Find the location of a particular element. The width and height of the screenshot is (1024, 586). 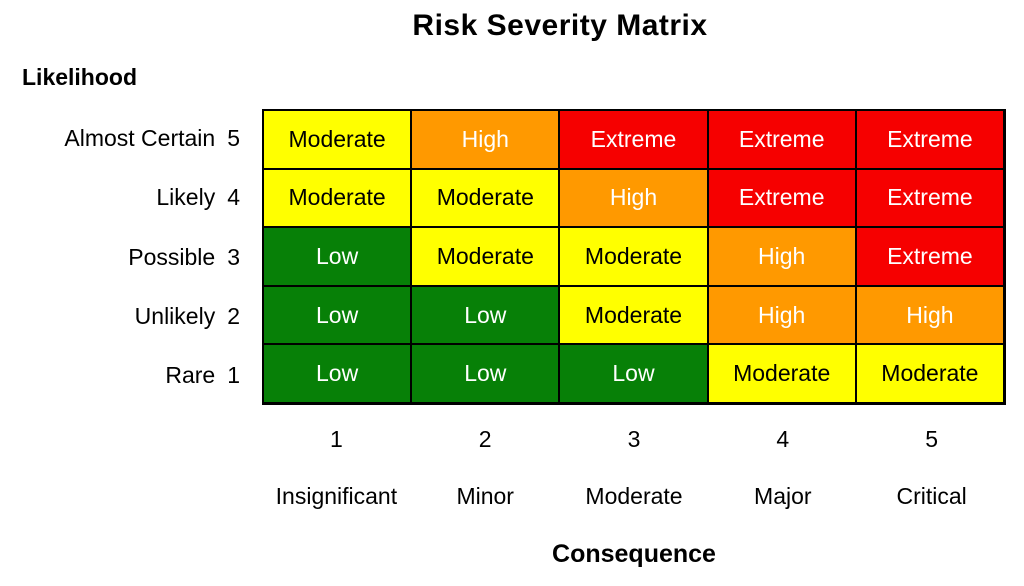

likelihood-name: Rare is located at coordinates (190, 374).